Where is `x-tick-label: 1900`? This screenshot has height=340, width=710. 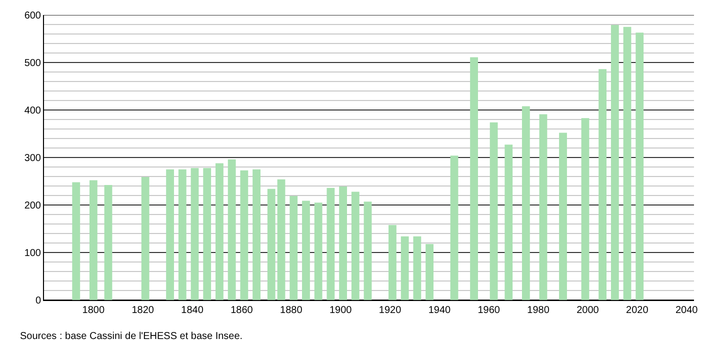
x-tick-label: 1900 is located at coordinates (340, 310).